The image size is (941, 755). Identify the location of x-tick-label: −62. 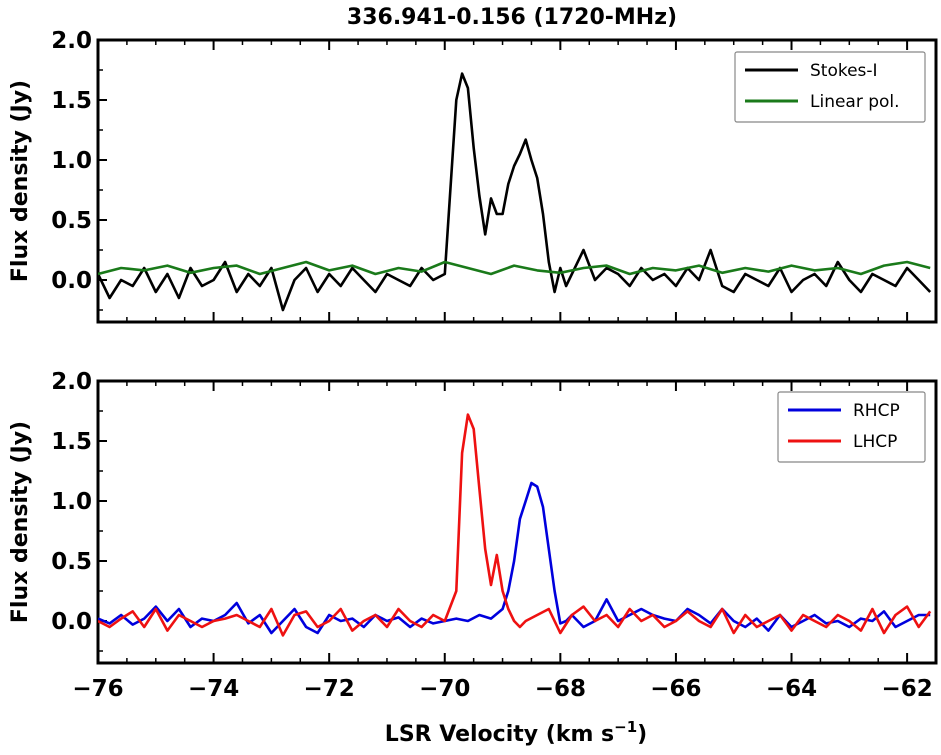
(906, 689).